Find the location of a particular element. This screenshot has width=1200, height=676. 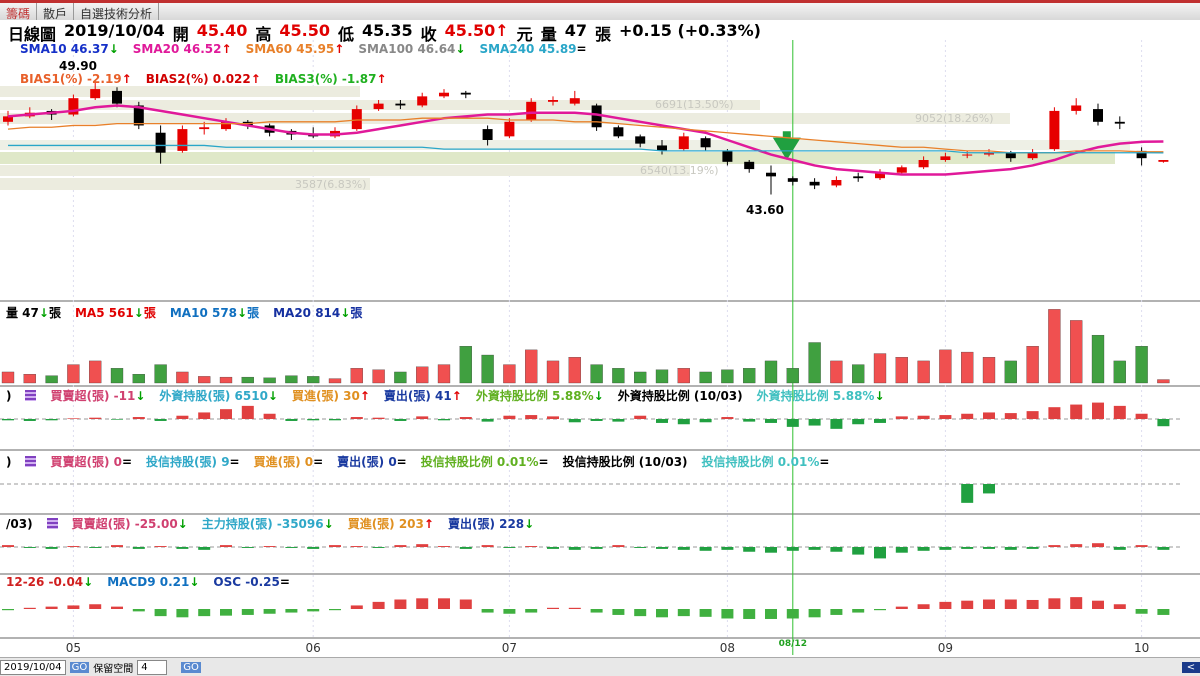

scroll-button: < is located at coordinates (1191, 667).